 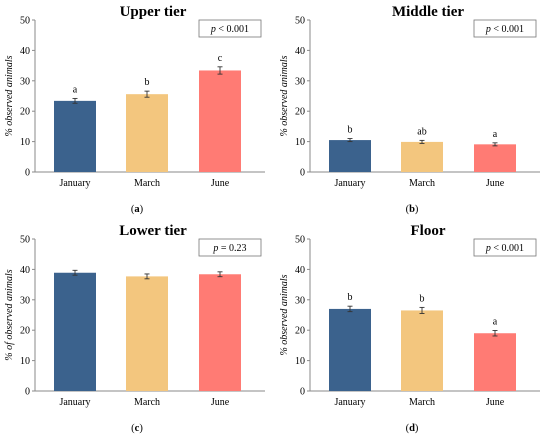 What do you see at coordinates (421, 131) in the screenshot?
I see `significance-letter: ab` at bounding box center [421, 131].